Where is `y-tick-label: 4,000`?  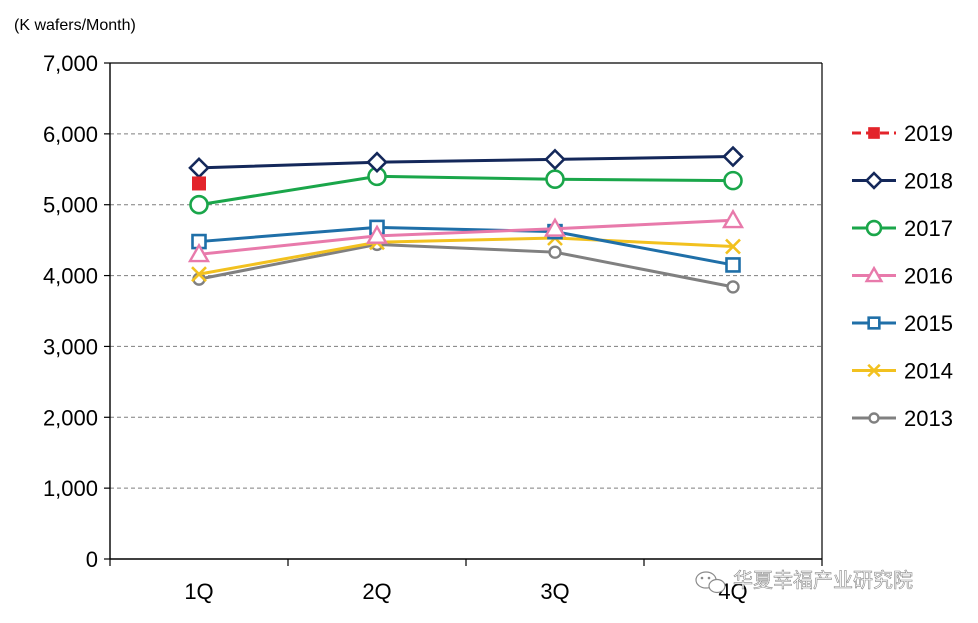 y-tick-label: 4,000 is located at coordinates (70, 276).